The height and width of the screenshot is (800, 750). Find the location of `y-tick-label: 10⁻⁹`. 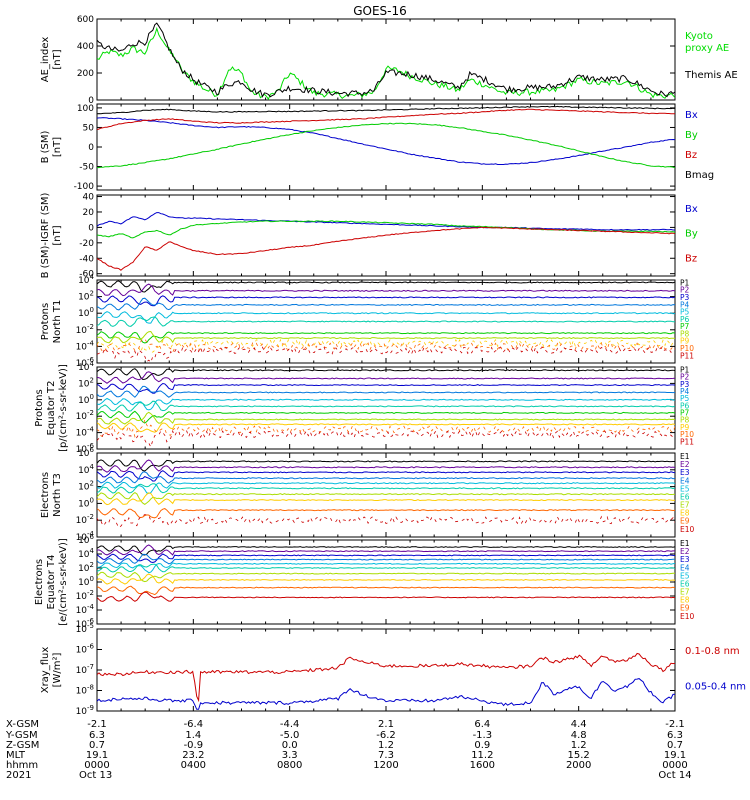

y-tick-label: 10⁻⁹ is located at coordinates (85, 710).